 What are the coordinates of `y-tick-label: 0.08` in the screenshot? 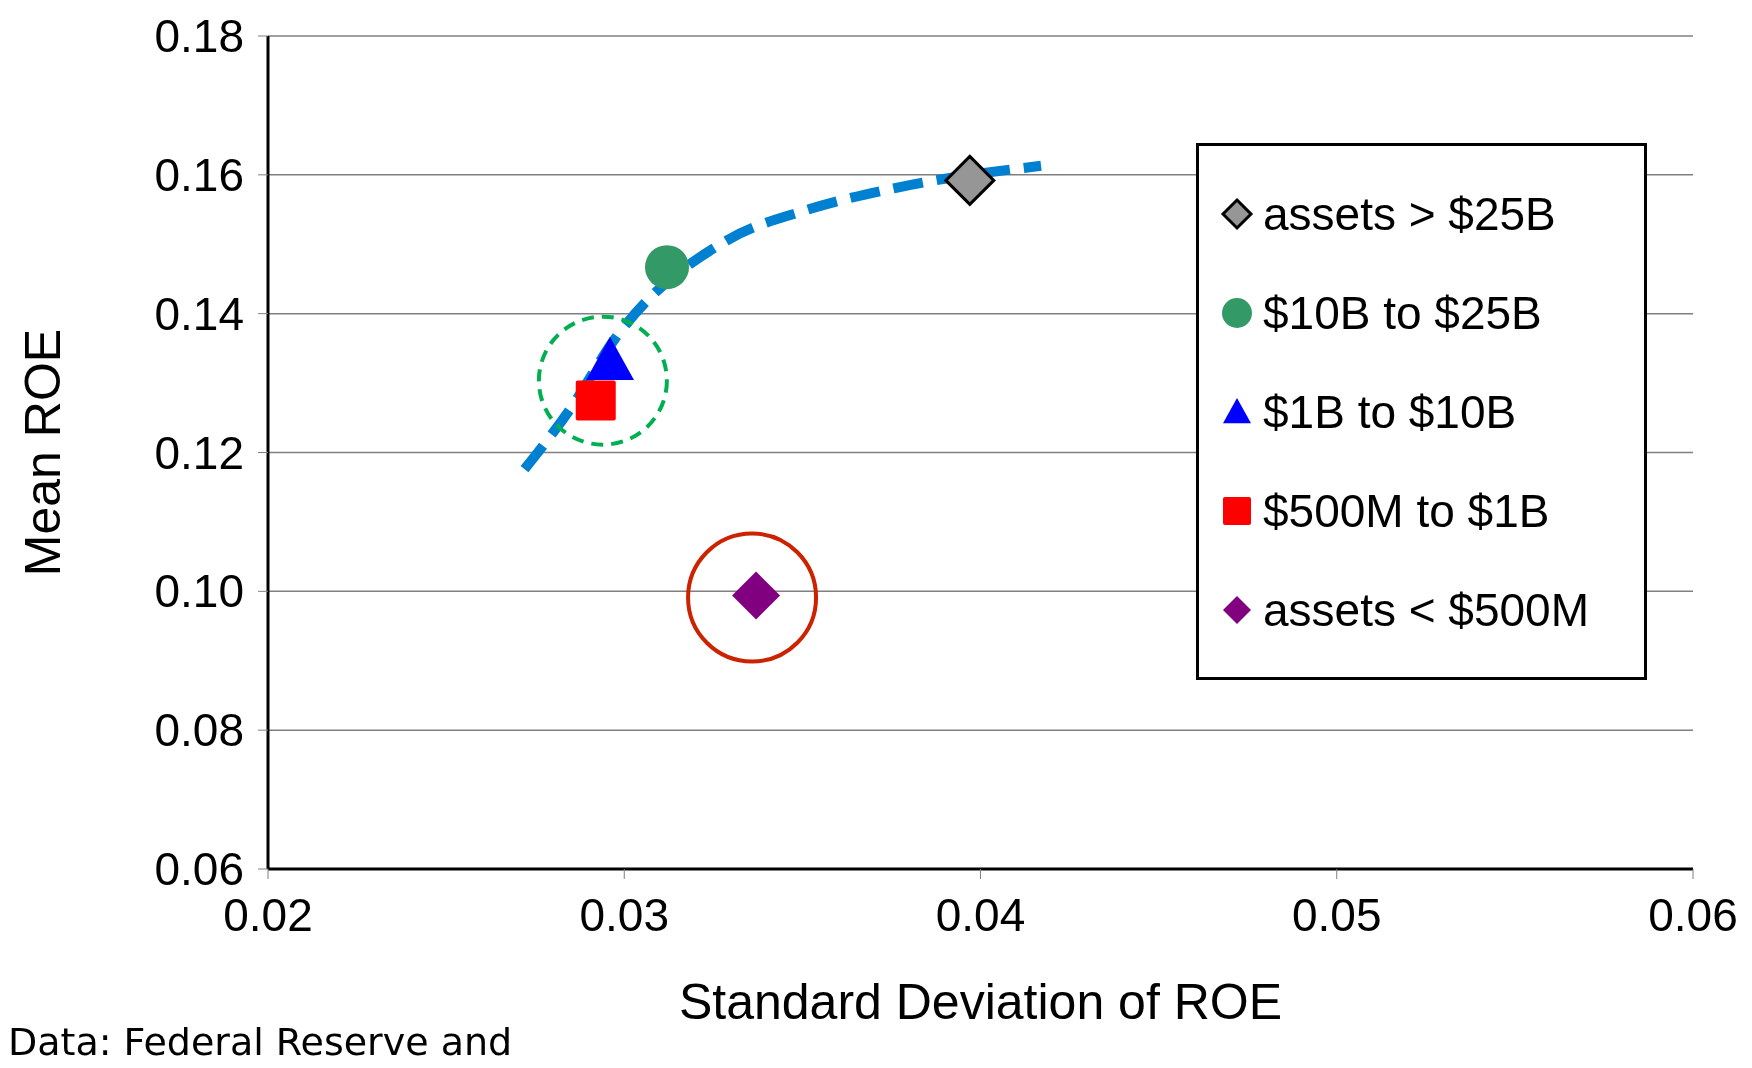 It's located at (199, 730).